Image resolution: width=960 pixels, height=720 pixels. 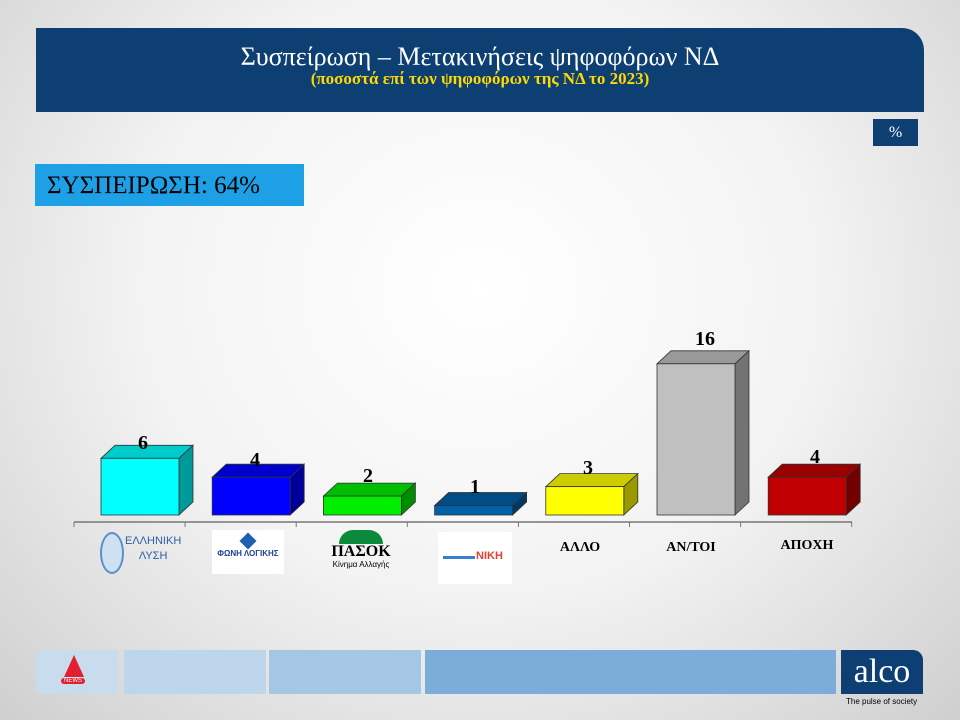 I want to click on category-label: ΑΛΛΟ, so click(x=580, y=547).